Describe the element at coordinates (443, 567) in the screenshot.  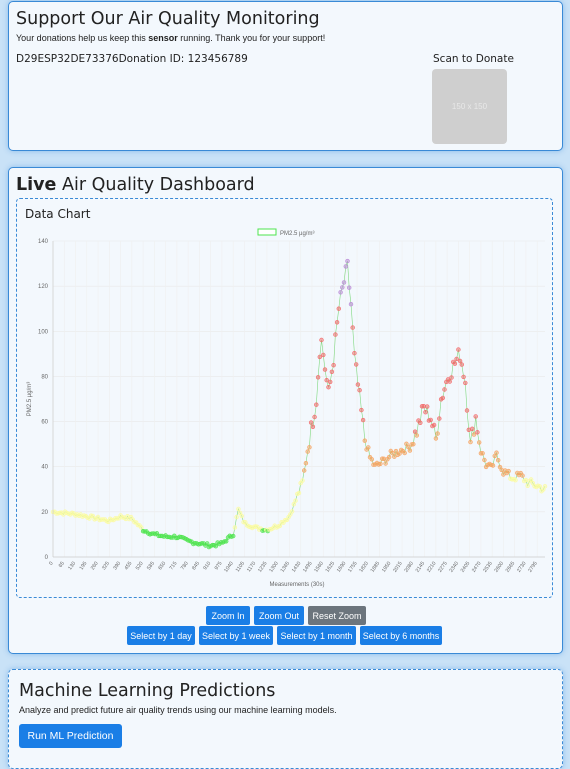
I see `x-tick-label: 2275` at that location.